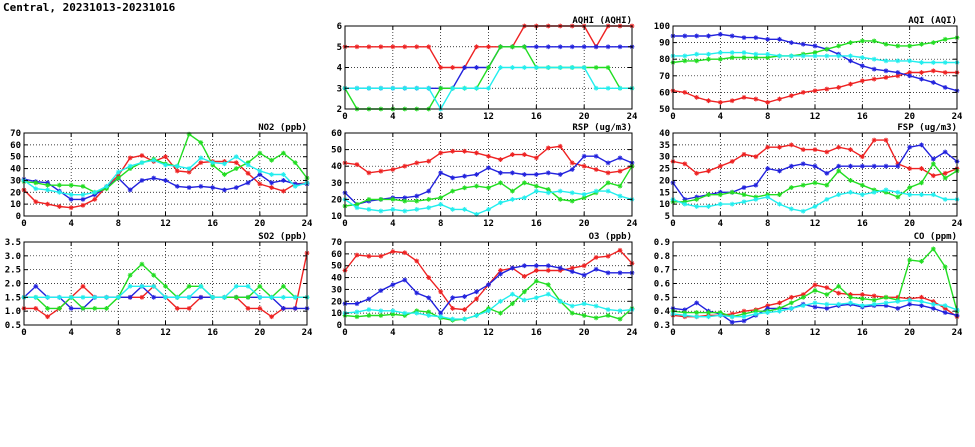 This screenshot has width=975, height=447. Describe the element at coordinates (393, 333) in the screenshot. I see `x-tick-label: 4` at that location.